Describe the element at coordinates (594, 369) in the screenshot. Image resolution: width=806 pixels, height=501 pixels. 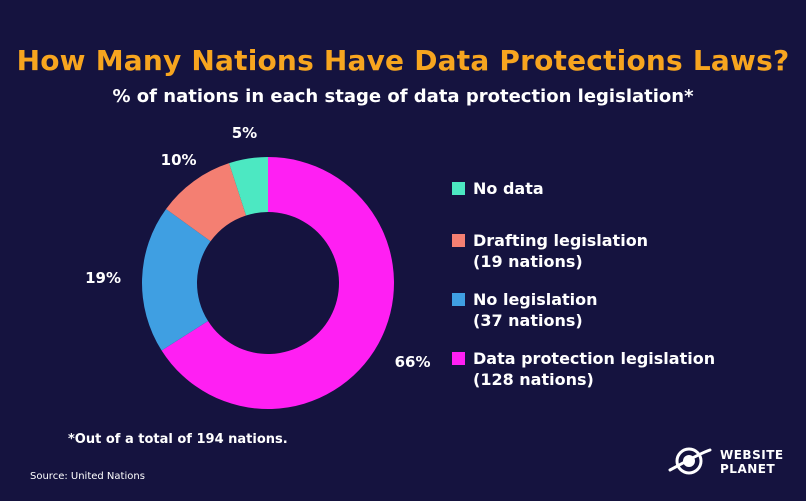
I see `legend-text: Data protection legislation (128 nations)` at that location.